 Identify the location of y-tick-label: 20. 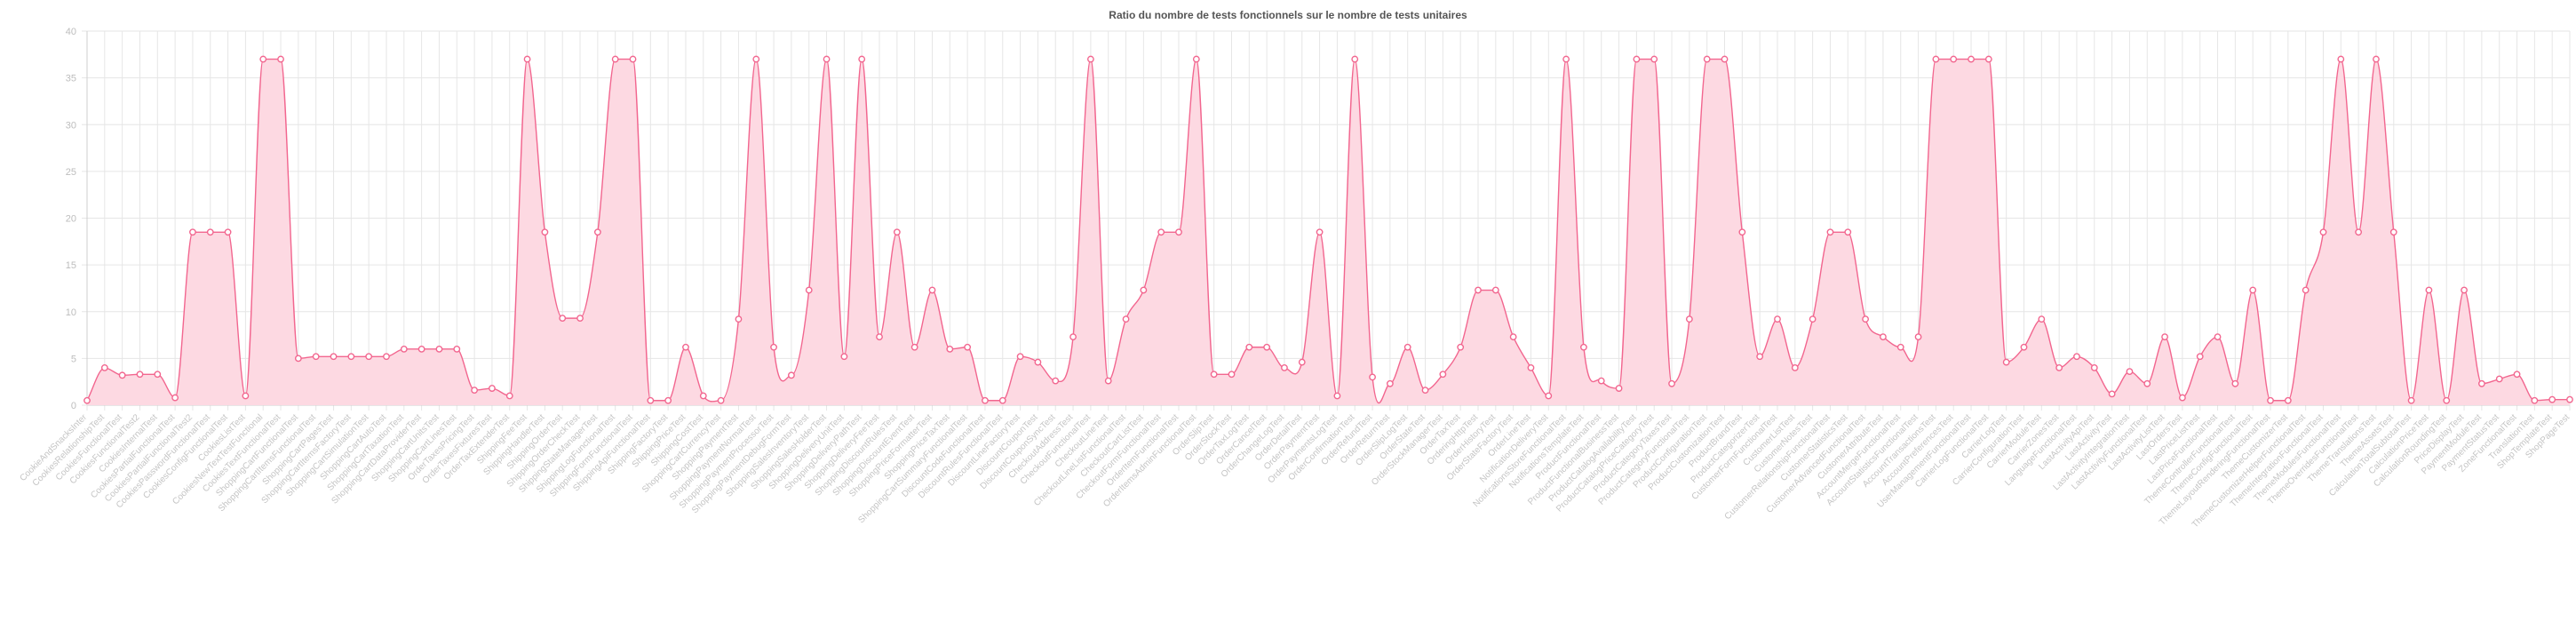
(71, 220).